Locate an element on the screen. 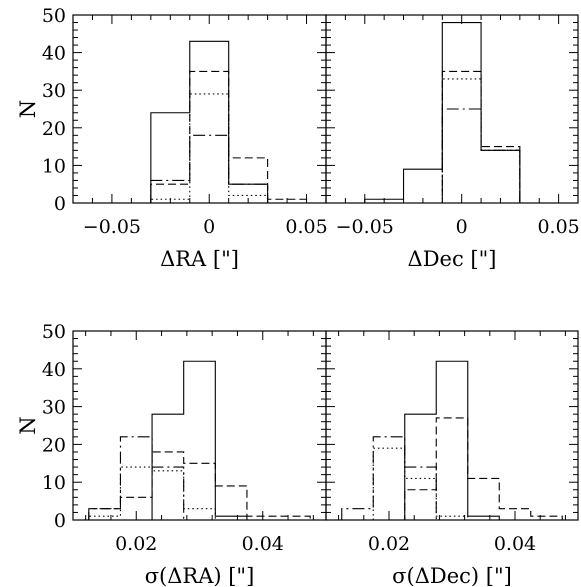 This screenshot has width=581, height=587. x-axis-label: σ(ΔDec) ["] is located at coordinates (452, 575).